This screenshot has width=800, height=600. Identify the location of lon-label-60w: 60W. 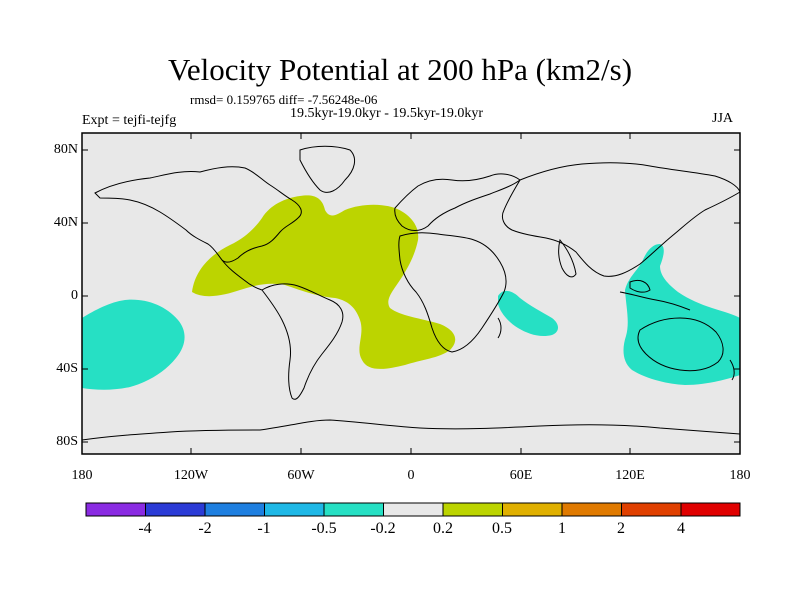
(301, 475).